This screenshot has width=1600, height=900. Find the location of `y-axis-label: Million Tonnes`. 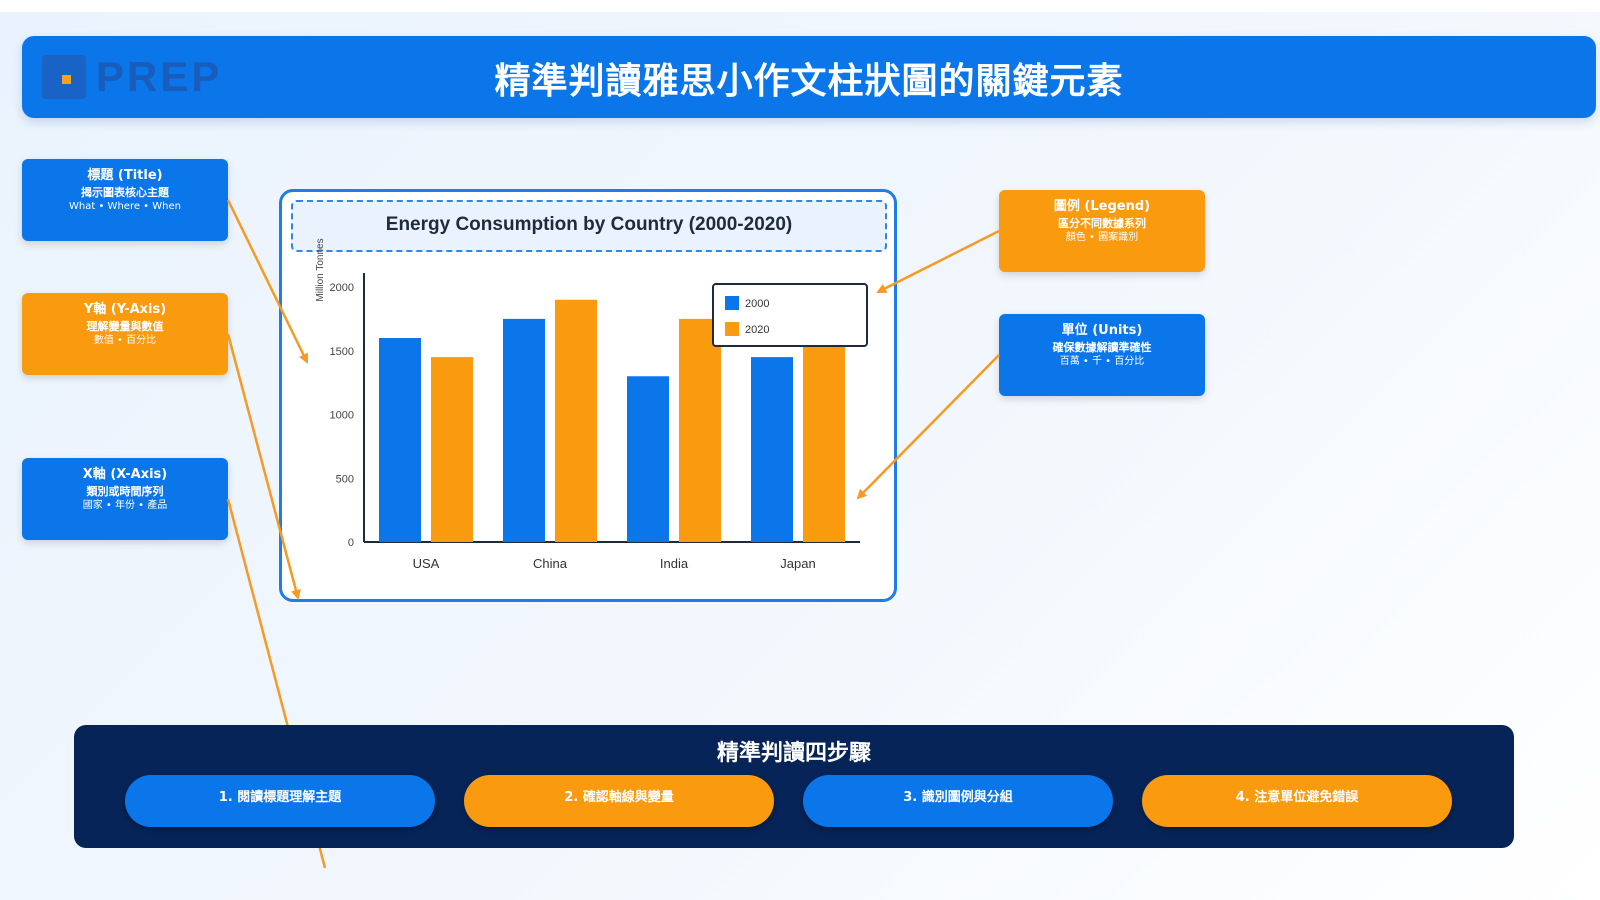

y-axis-label: Million Tonnes is located at coordinates (320, 269).